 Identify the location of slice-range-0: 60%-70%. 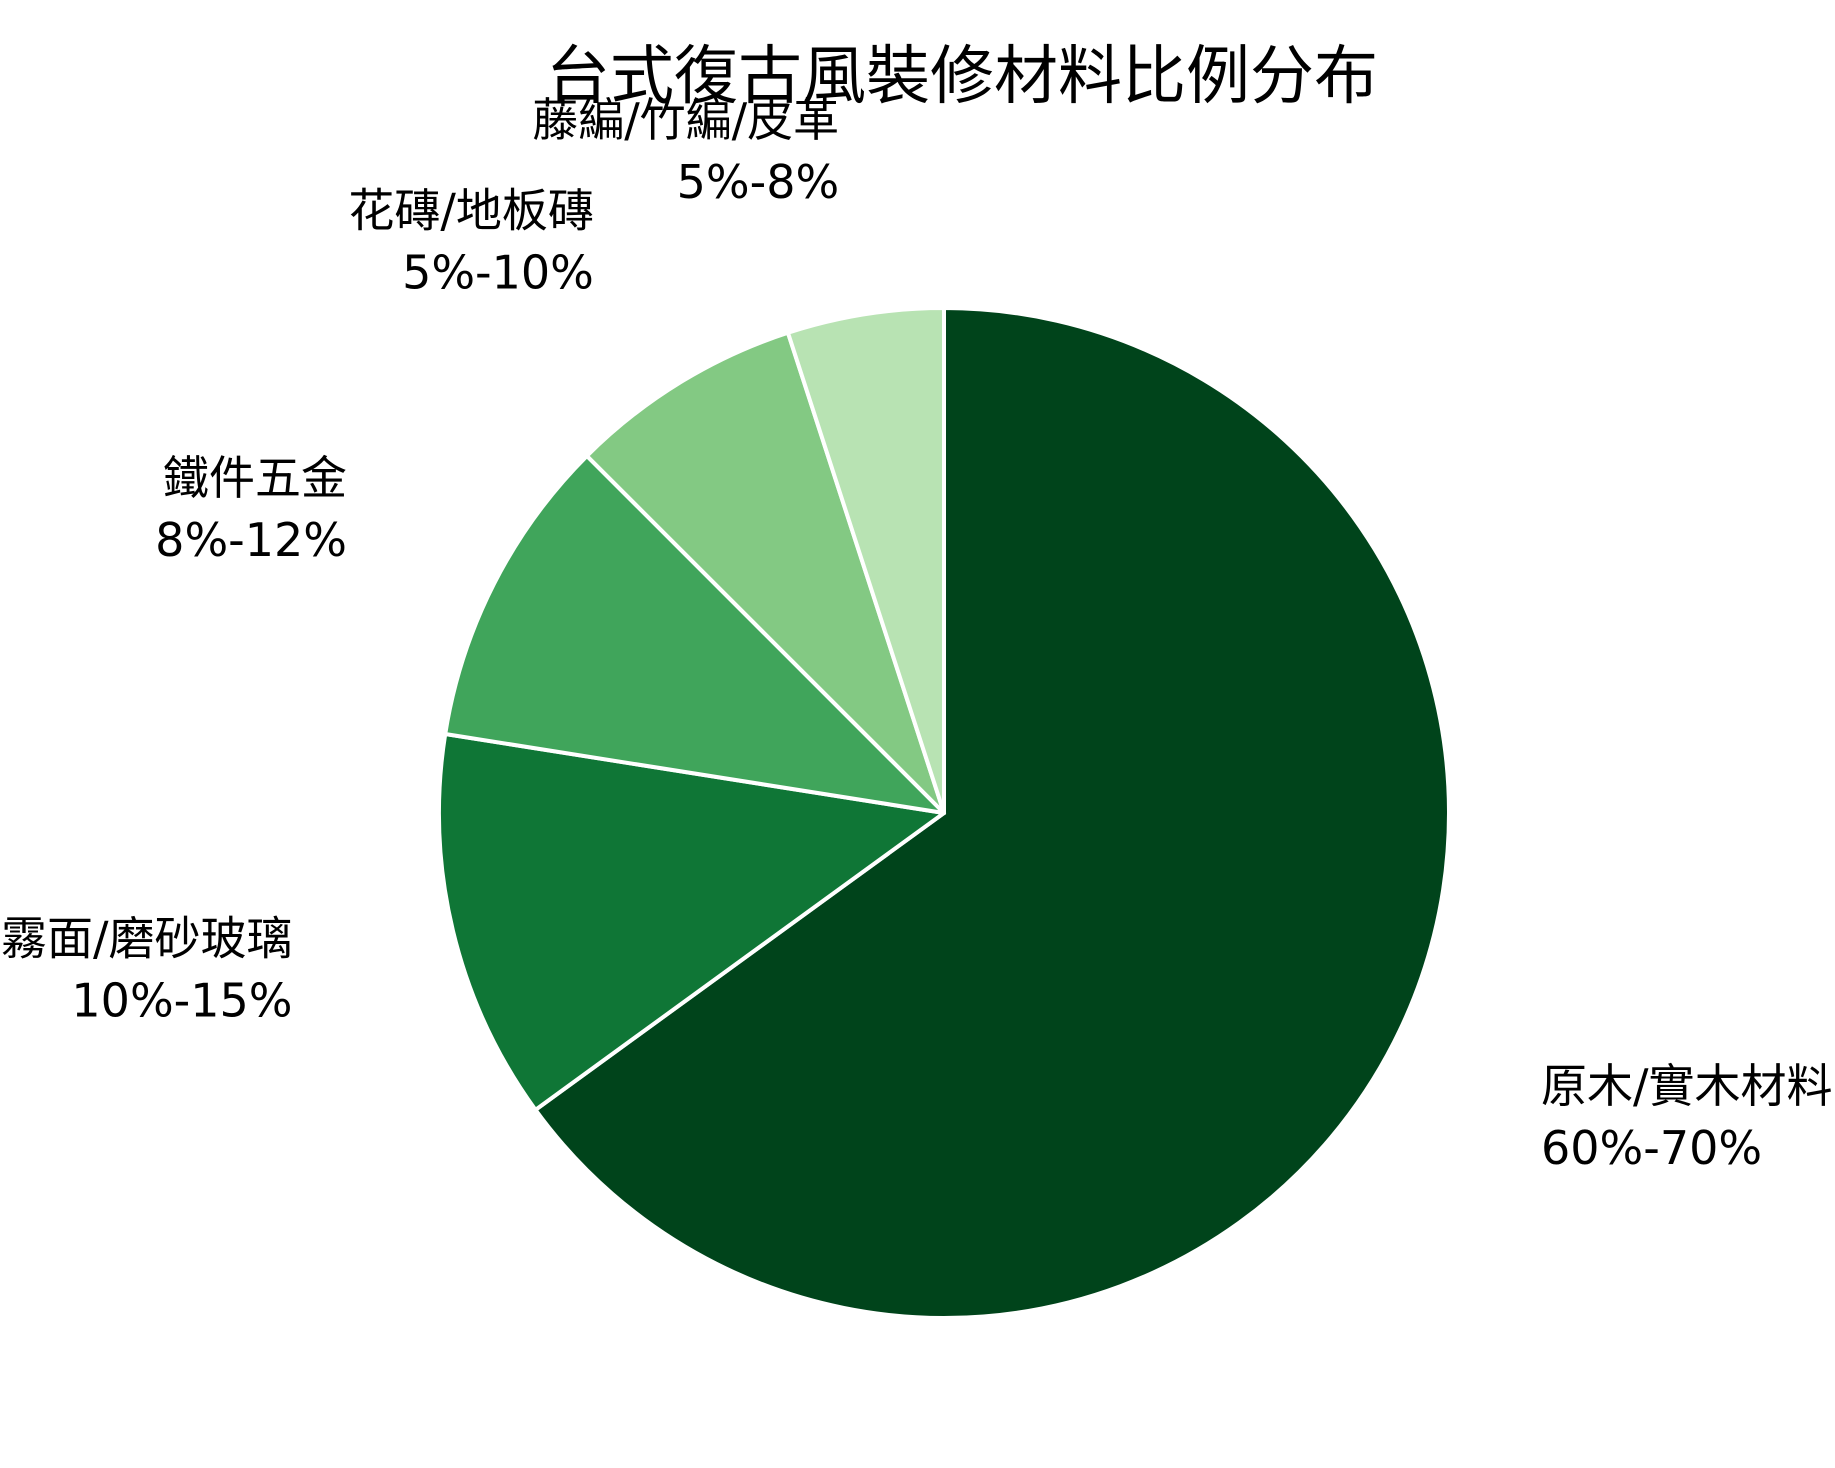
(1651, 1148).